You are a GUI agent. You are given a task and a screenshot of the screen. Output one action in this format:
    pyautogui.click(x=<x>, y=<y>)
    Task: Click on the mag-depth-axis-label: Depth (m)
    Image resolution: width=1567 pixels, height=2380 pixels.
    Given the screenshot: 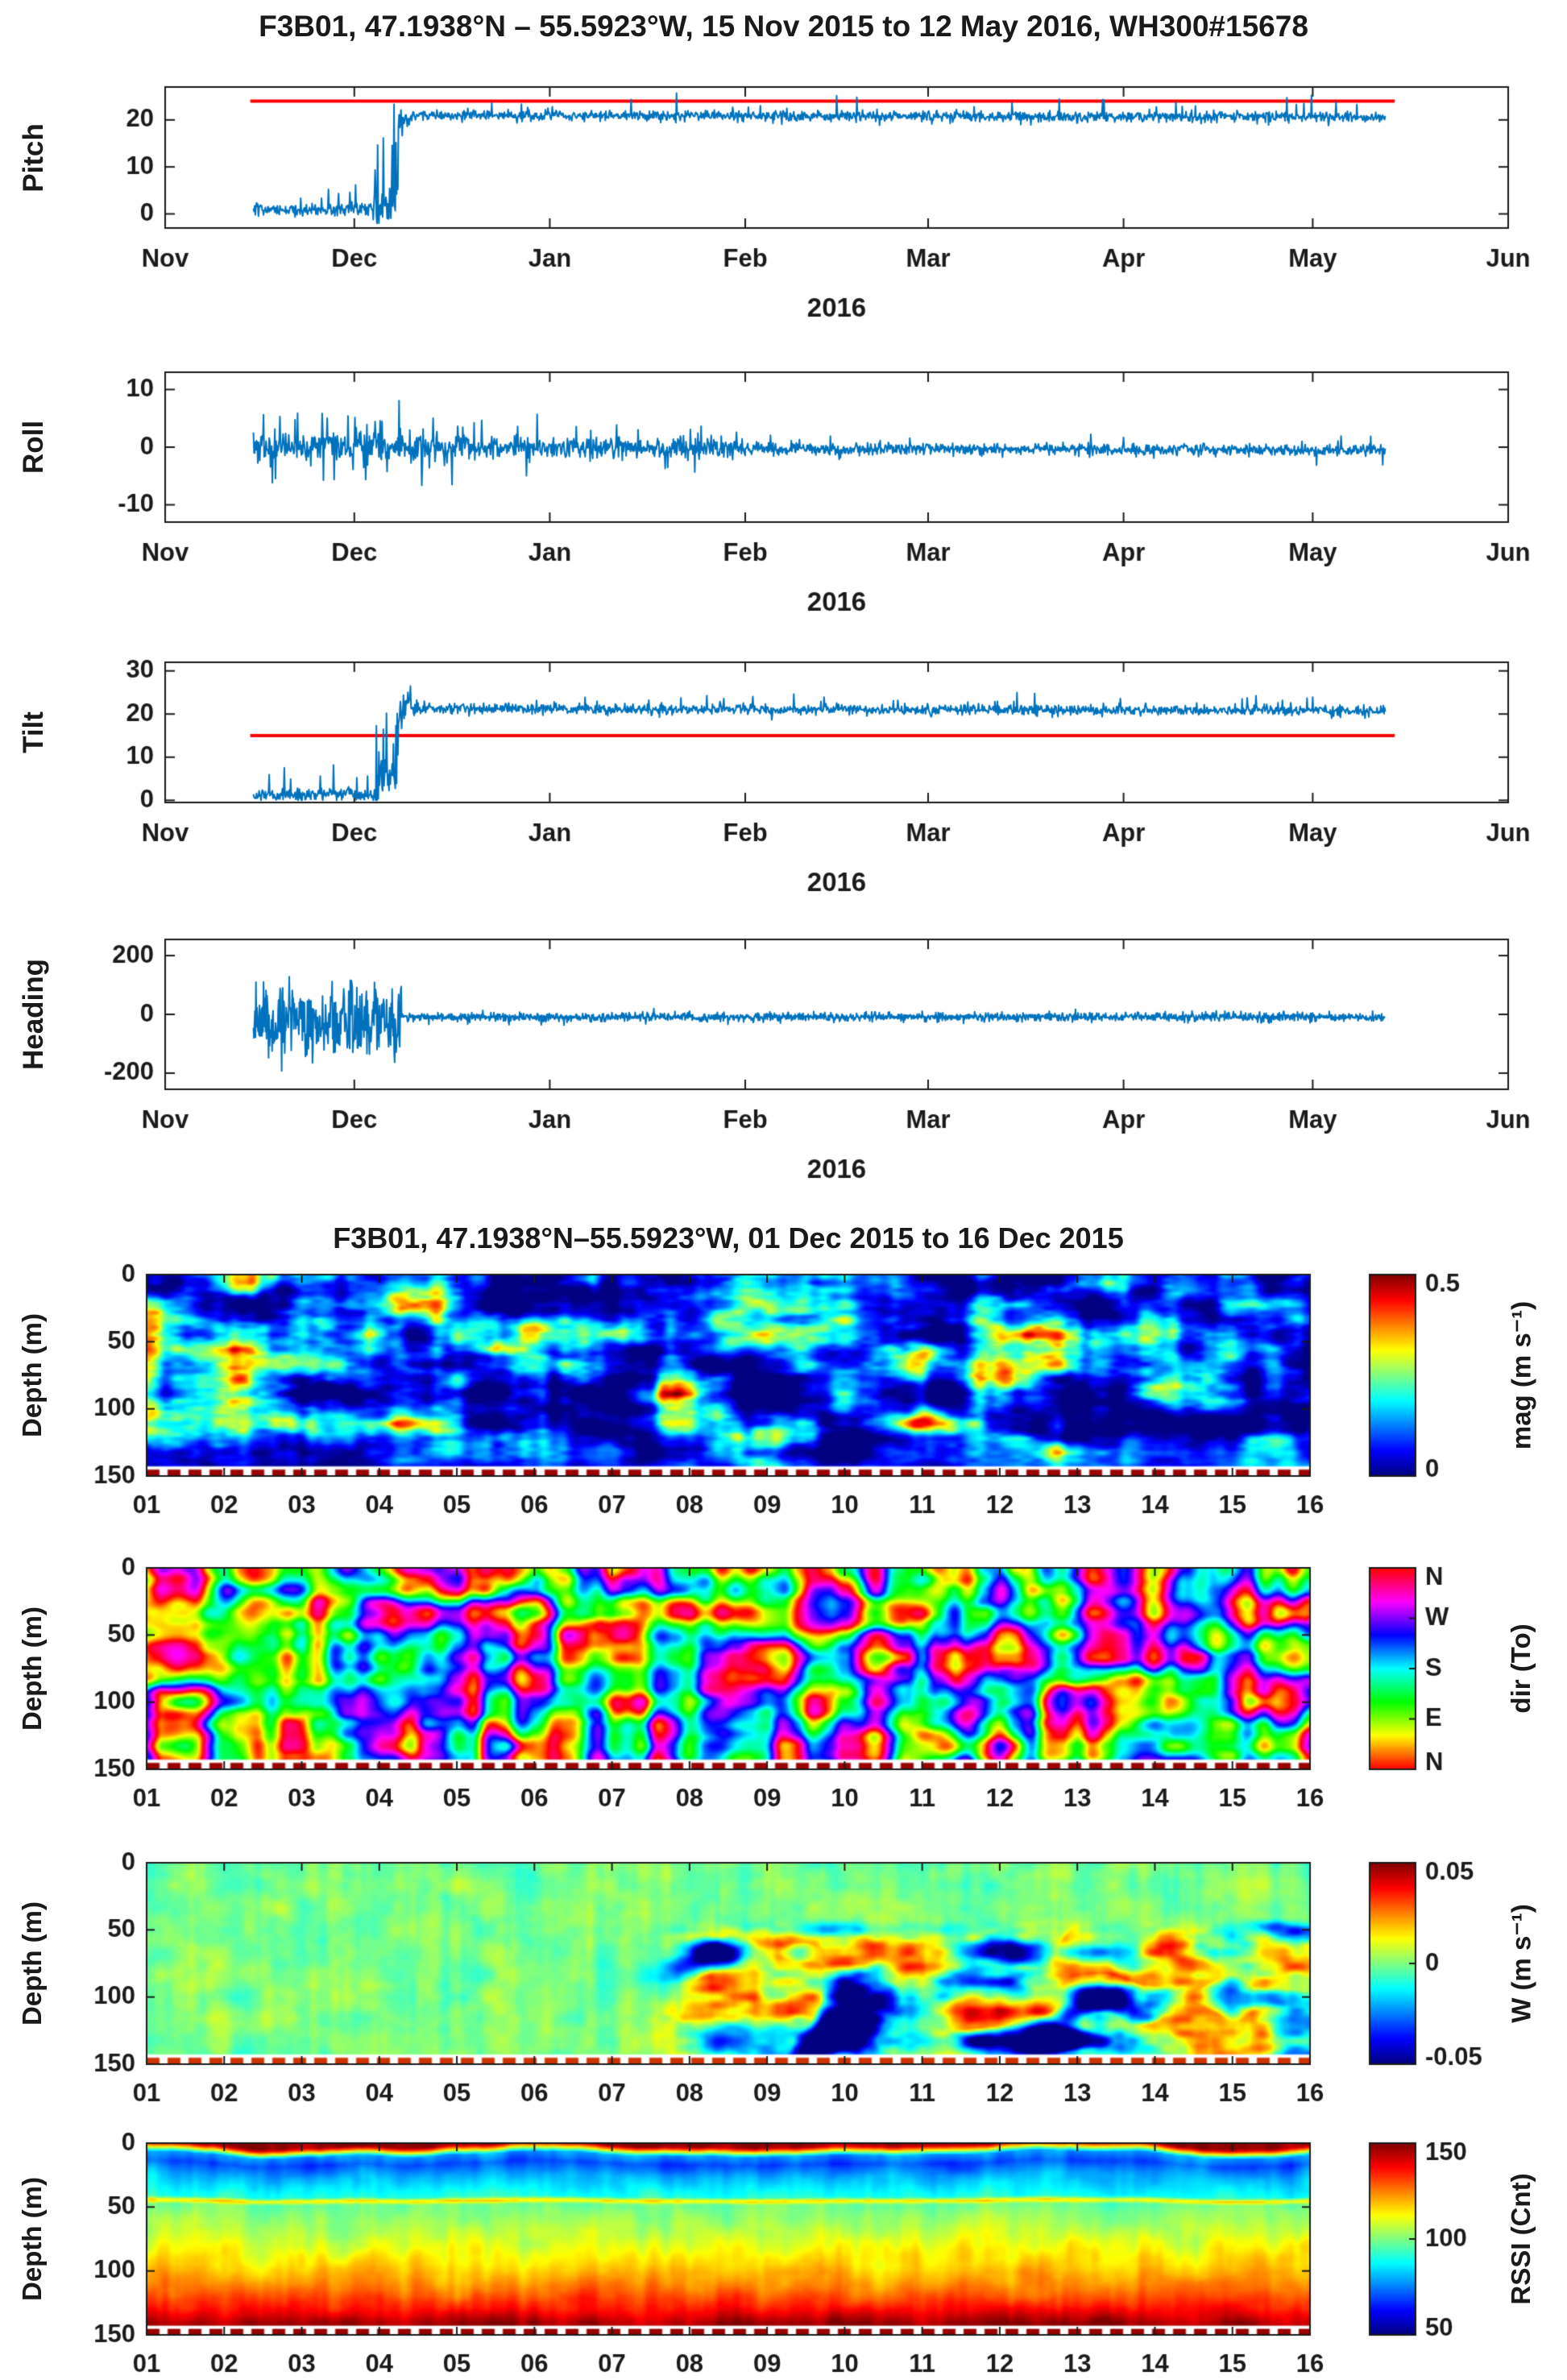 What is the action you would take?
    pyautogui.click(x=32, y=1375)
    